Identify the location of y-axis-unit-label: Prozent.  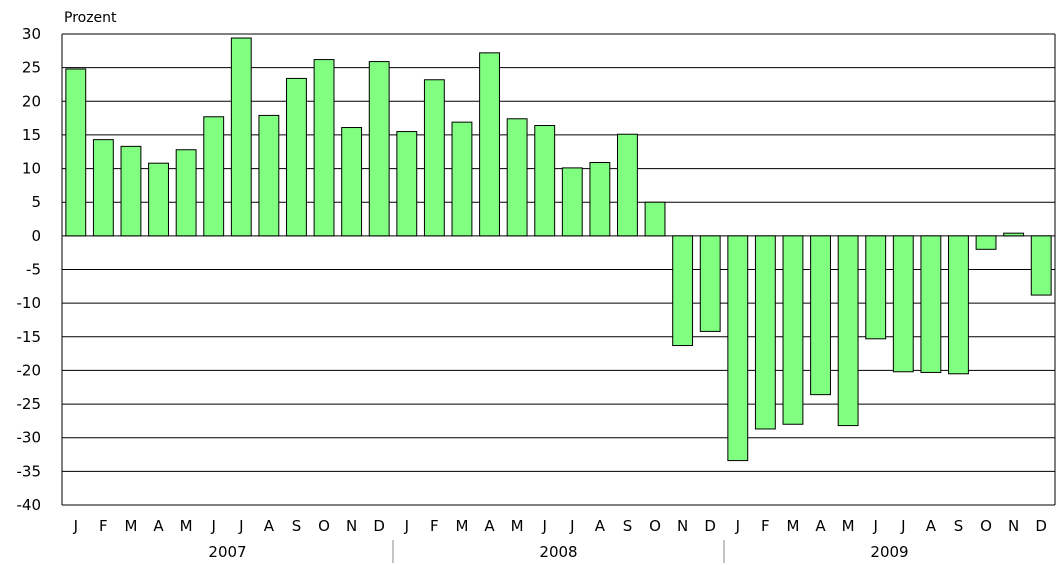
(90, 18).